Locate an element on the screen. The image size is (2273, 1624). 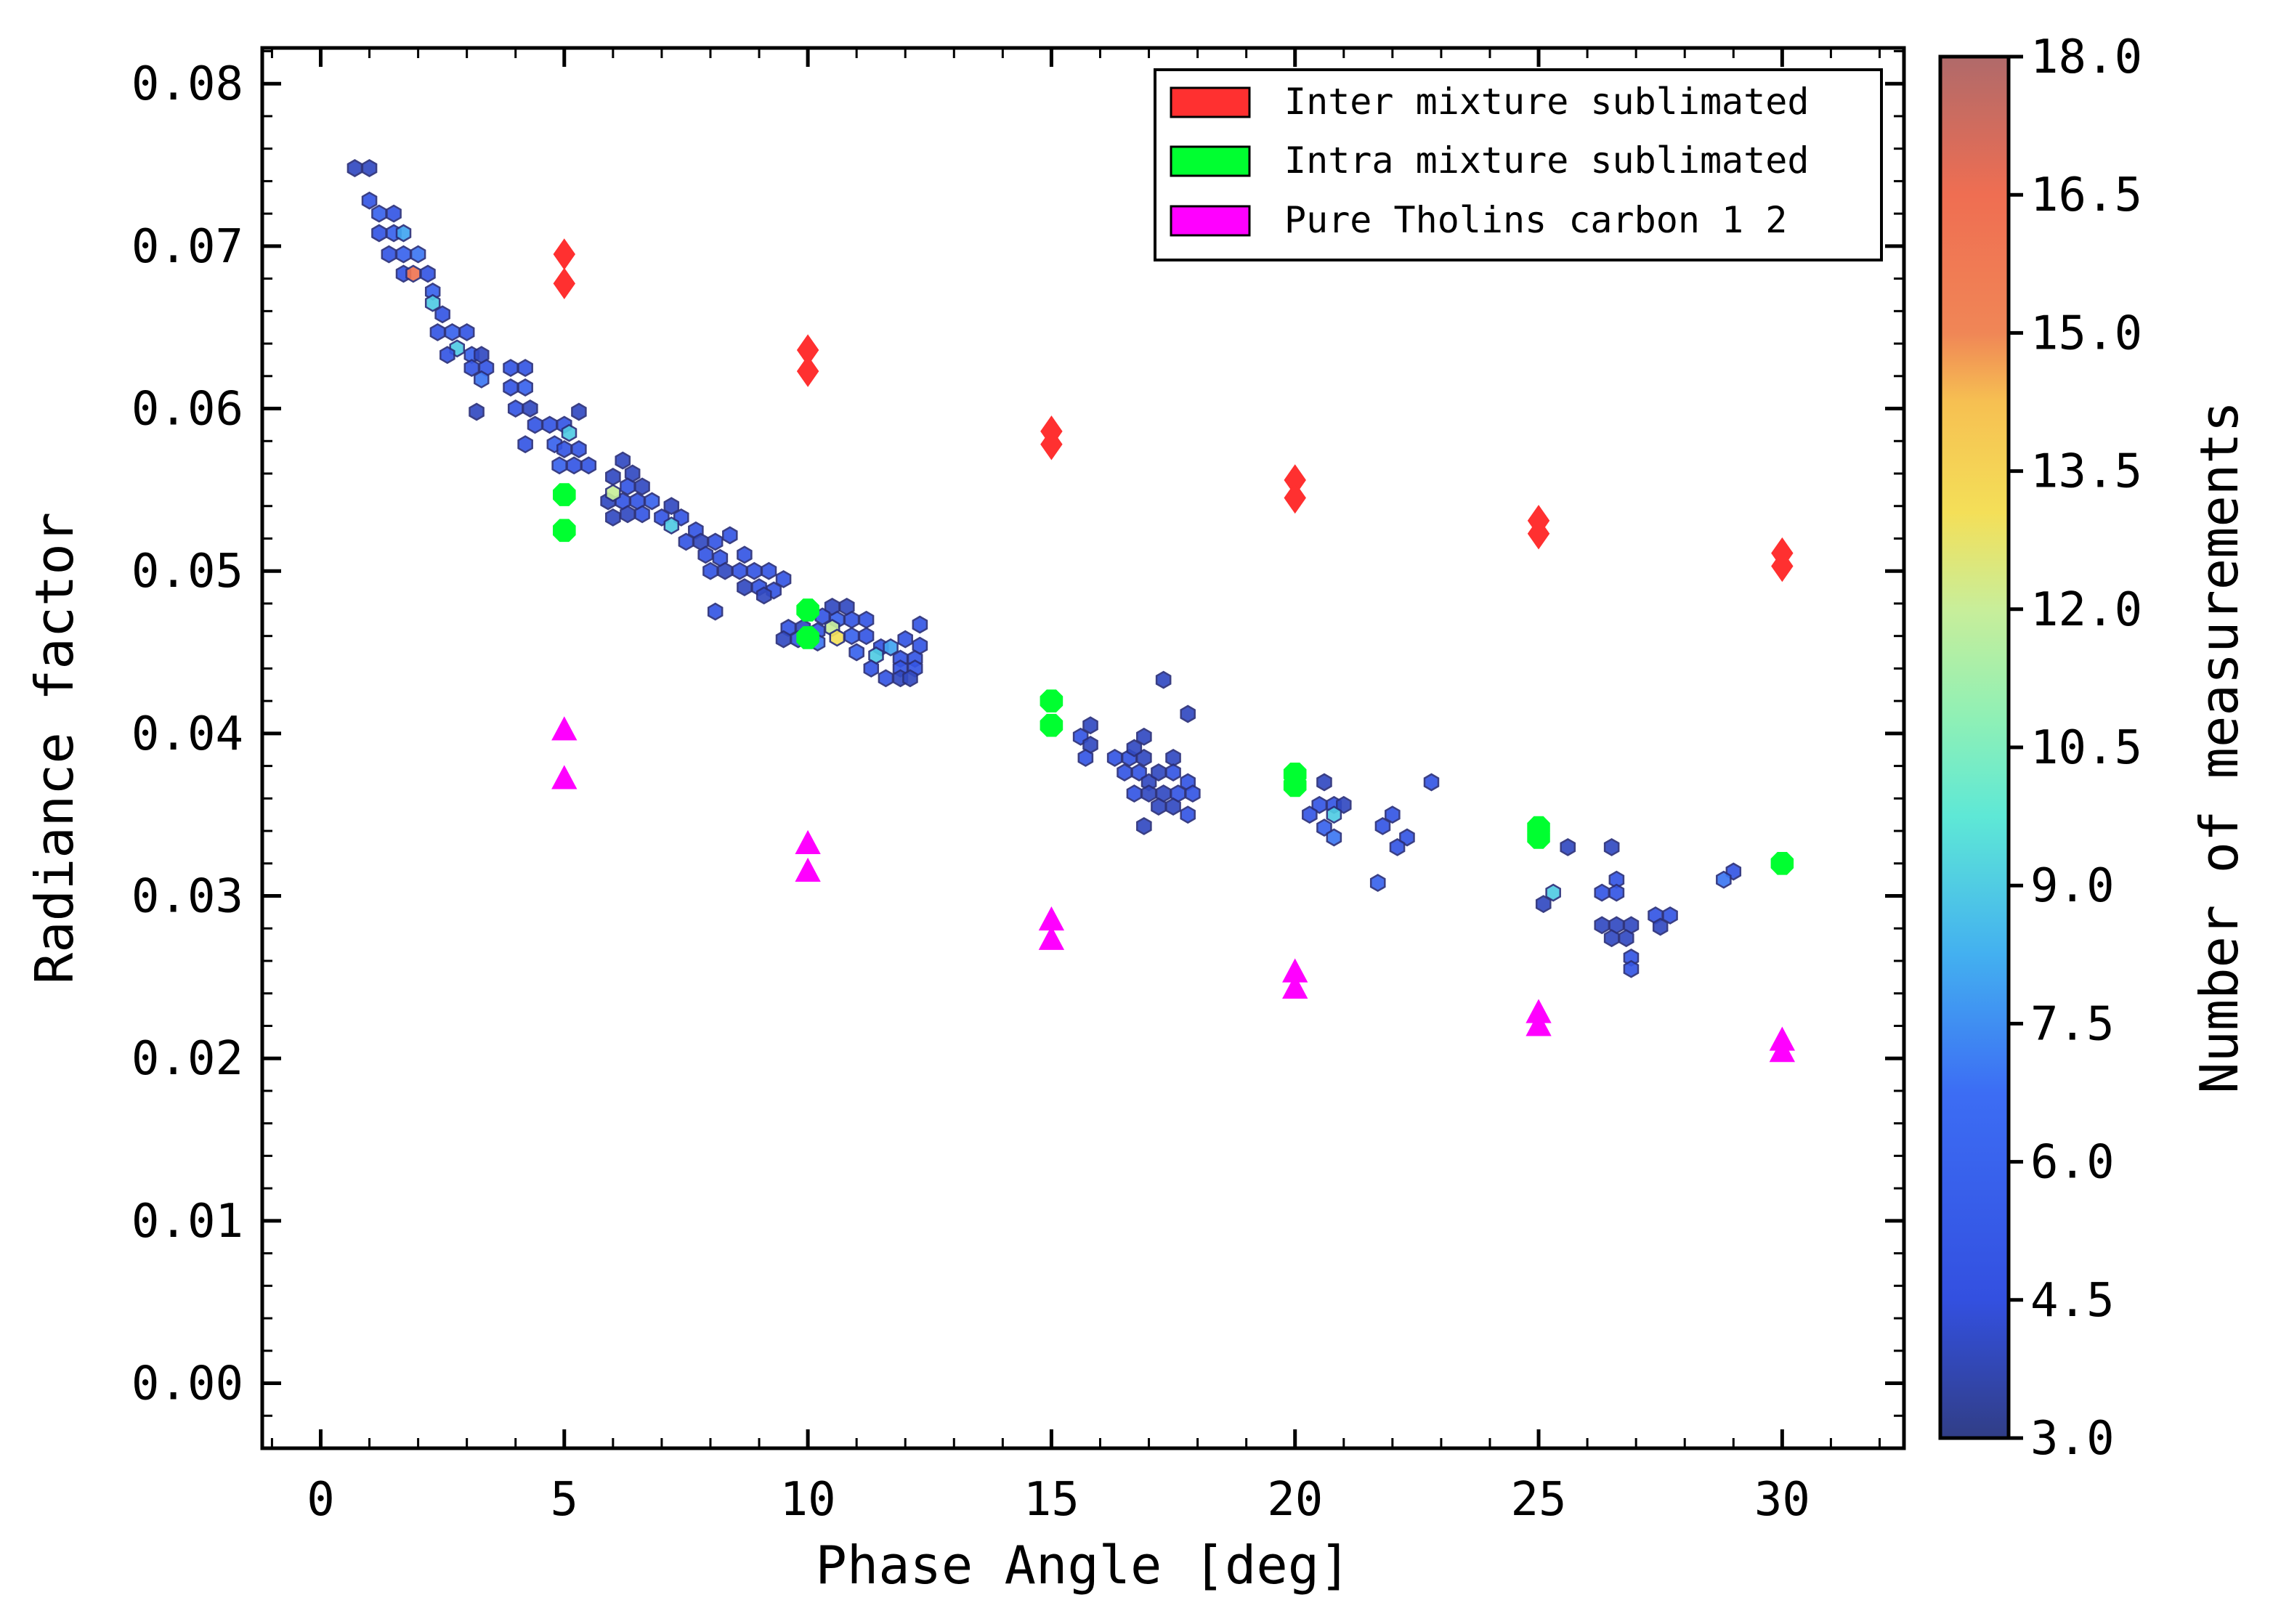
colorbar-tick-label: 12.0 is located at coordinates (2086, 610).